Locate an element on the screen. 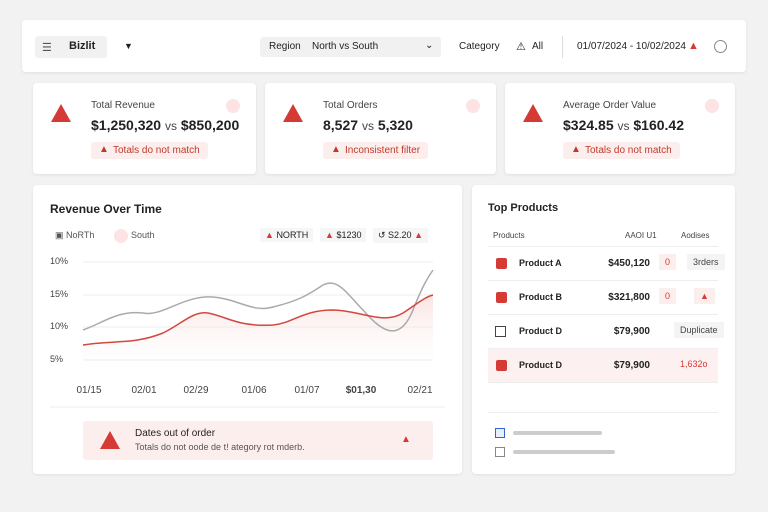 This screenshot has width=768, height=512. badge: ▲ NORTH is located at coordinates (287, 235).